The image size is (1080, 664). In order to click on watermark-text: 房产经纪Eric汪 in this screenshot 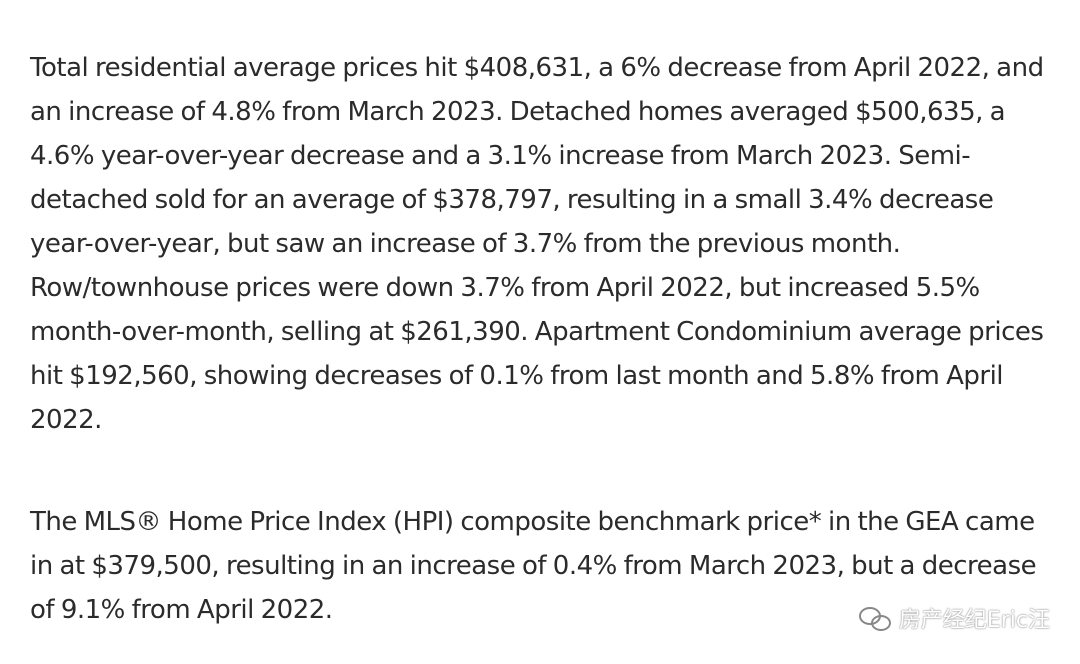, I will do `click(974, 620)`.